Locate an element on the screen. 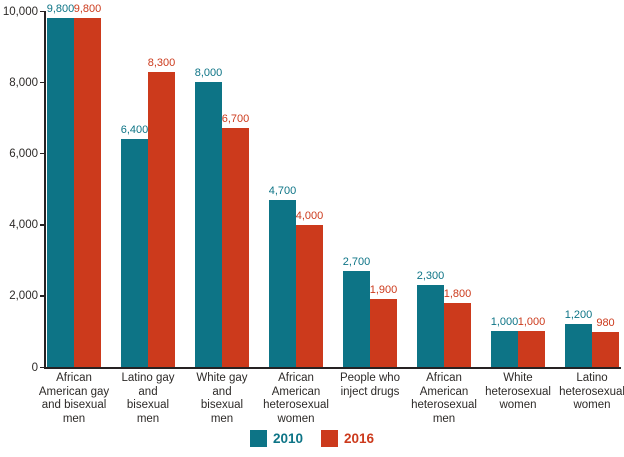 Image resolution: width=624 pixels, height=457 pixels. bar-value-label-2010: 8,000 is located at coordinates (208, 73).